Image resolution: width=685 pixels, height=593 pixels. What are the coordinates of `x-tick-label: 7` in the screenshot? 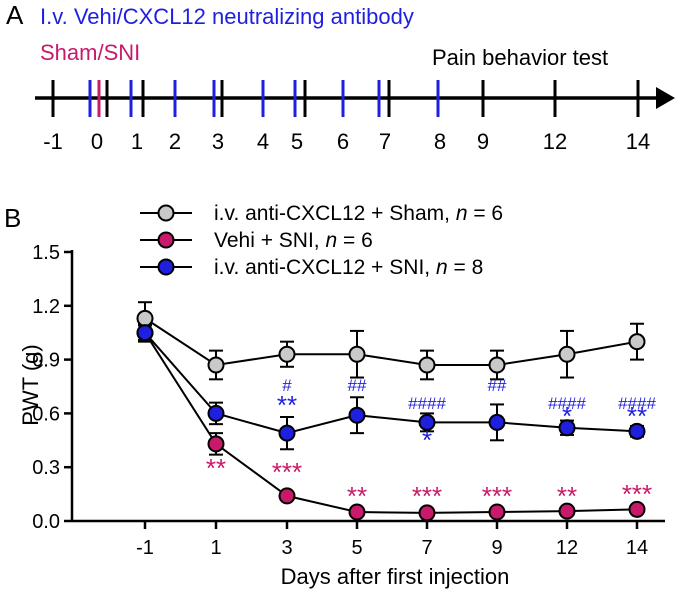 It's located at (426, 548).